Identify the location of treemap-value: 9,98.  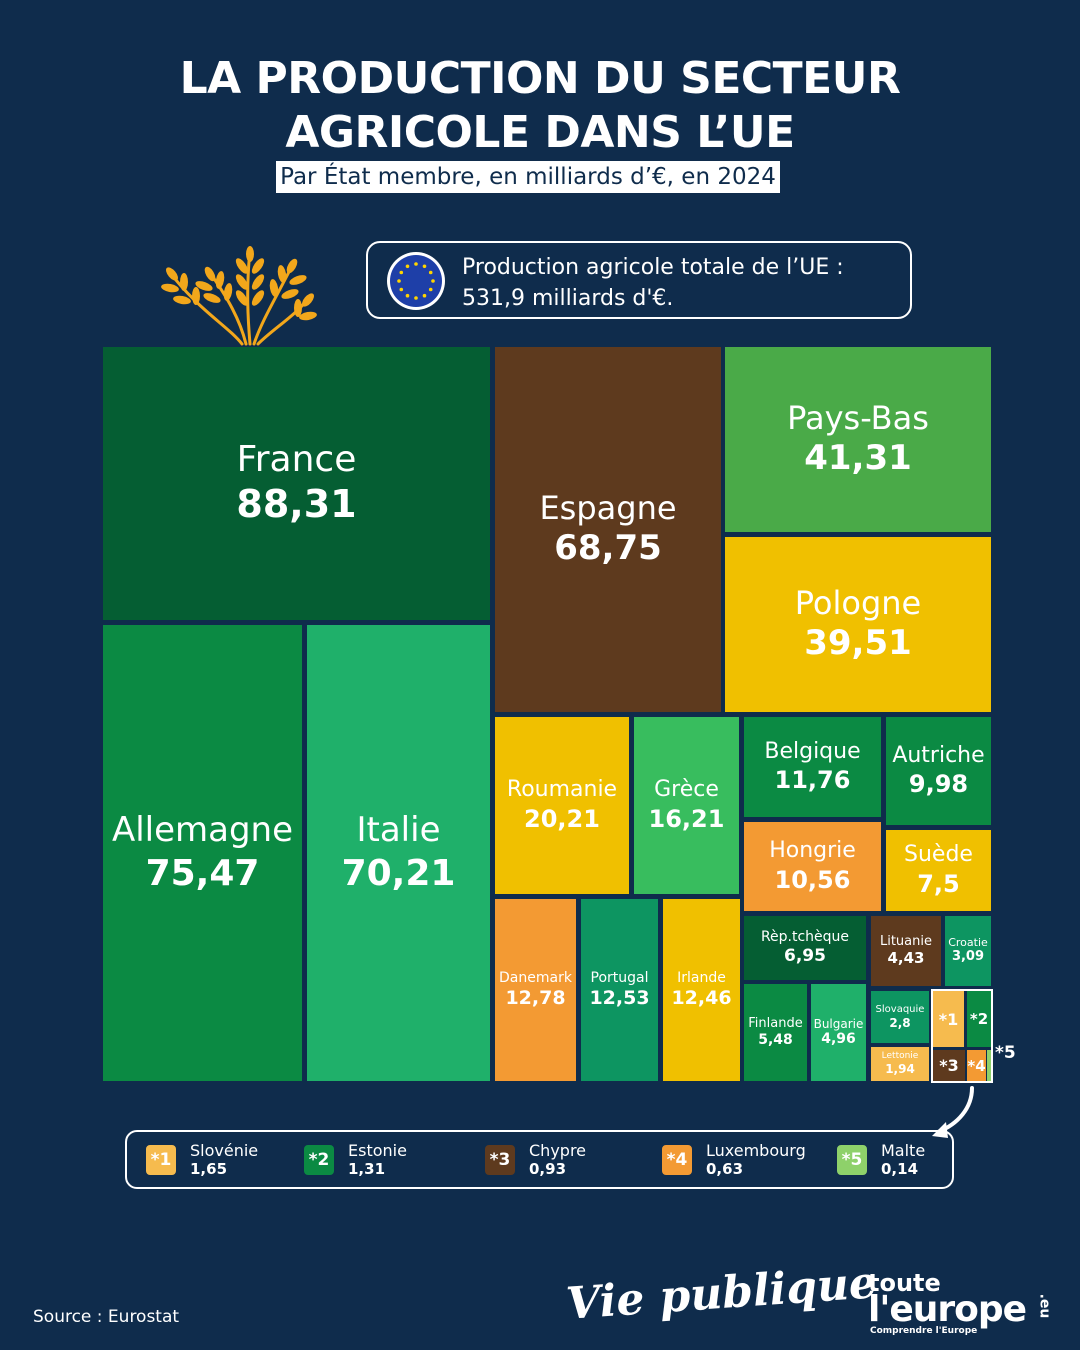
(938, 784).